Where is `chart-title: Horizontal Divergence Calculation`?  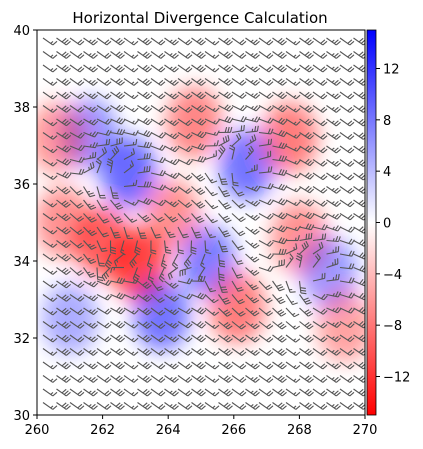
chart-title: Horizontal Divergence Calculation is located at coordinates (199, 18).